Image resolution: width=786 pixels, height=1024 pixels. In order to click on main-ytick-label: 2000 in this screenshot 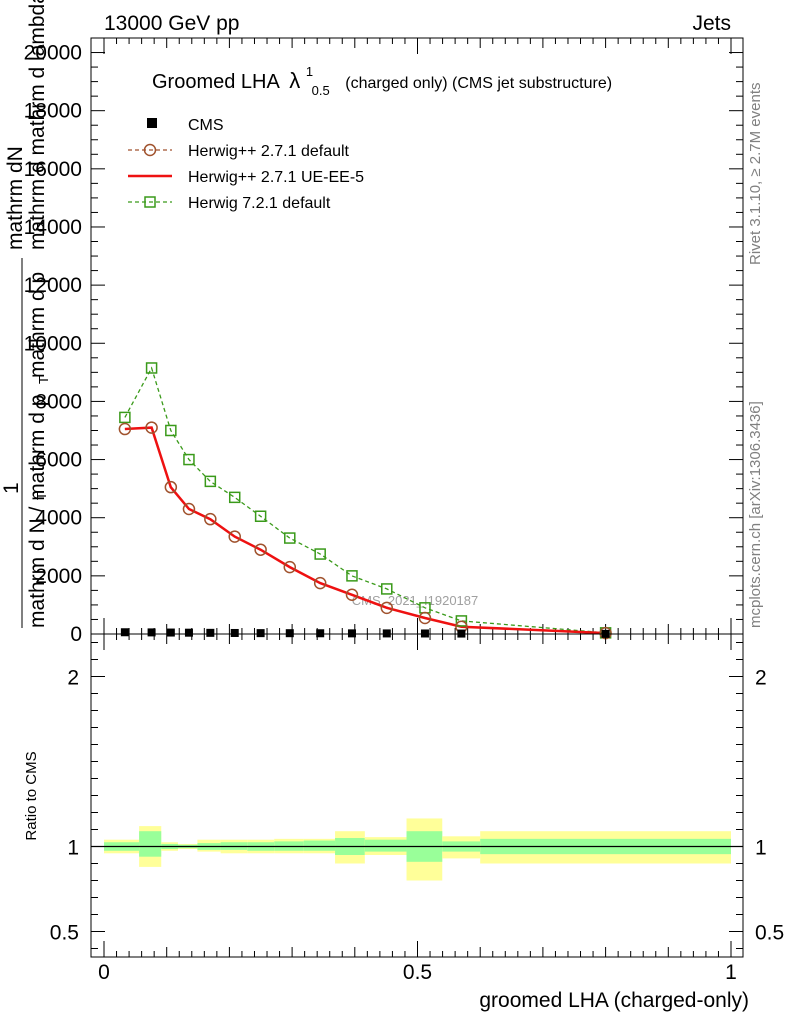, I will do `click(58, 576)`.